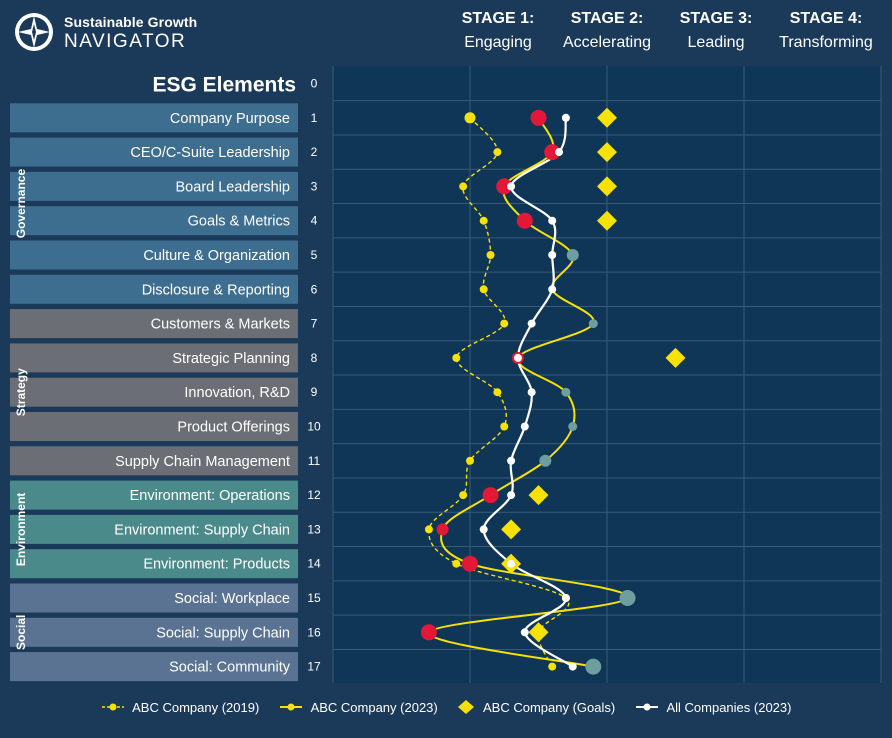  What do you see at coordinates (826, 33) in the screenshot?
I see `stage-4-header: STAGE 4: Transforming` at bounding box center [826, 33].